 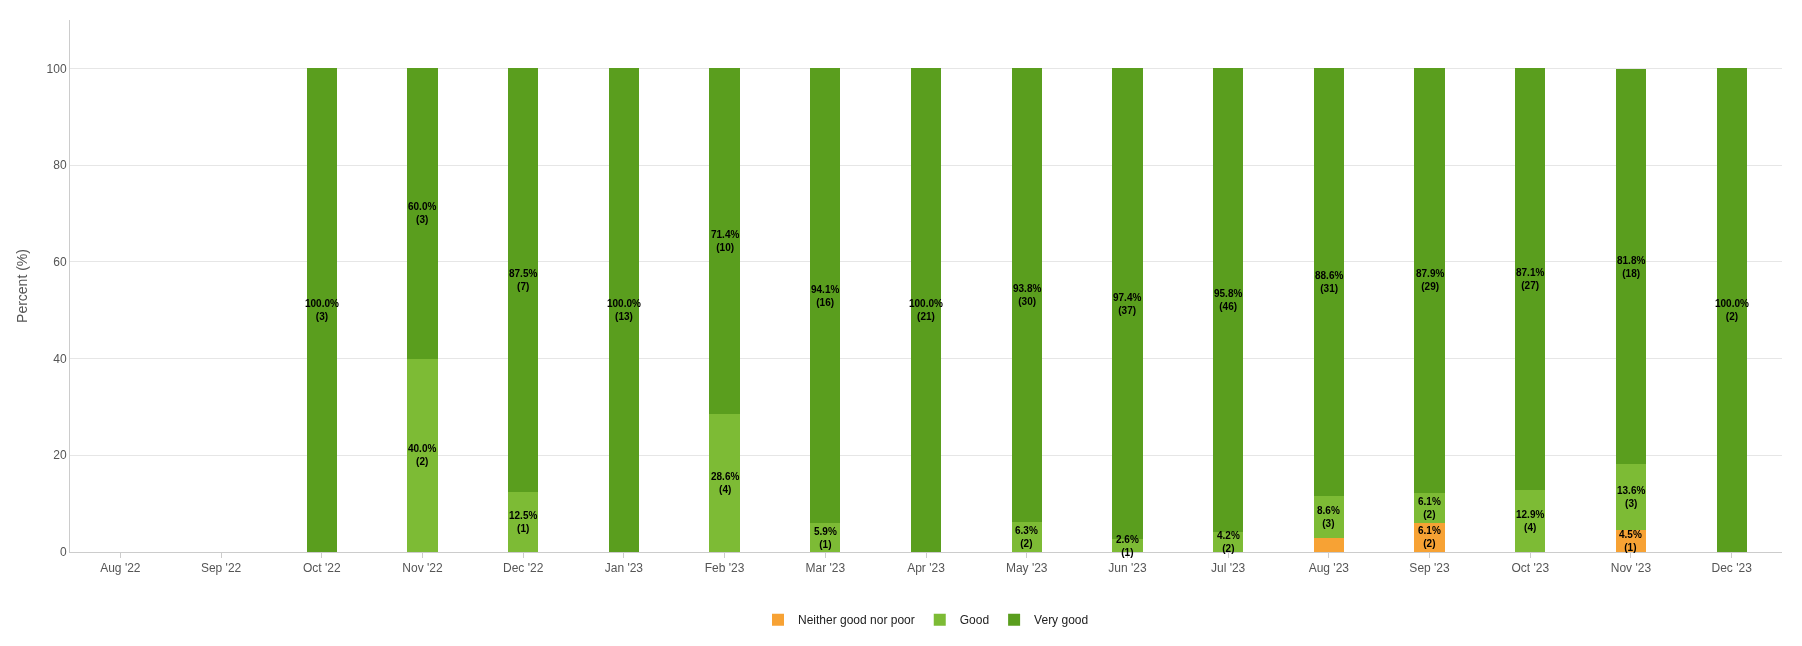 What do you see at coordinates (825, 568) in the screenshot?
I see `x-tick-label: Mar '23` at bounding box center [825, 568].